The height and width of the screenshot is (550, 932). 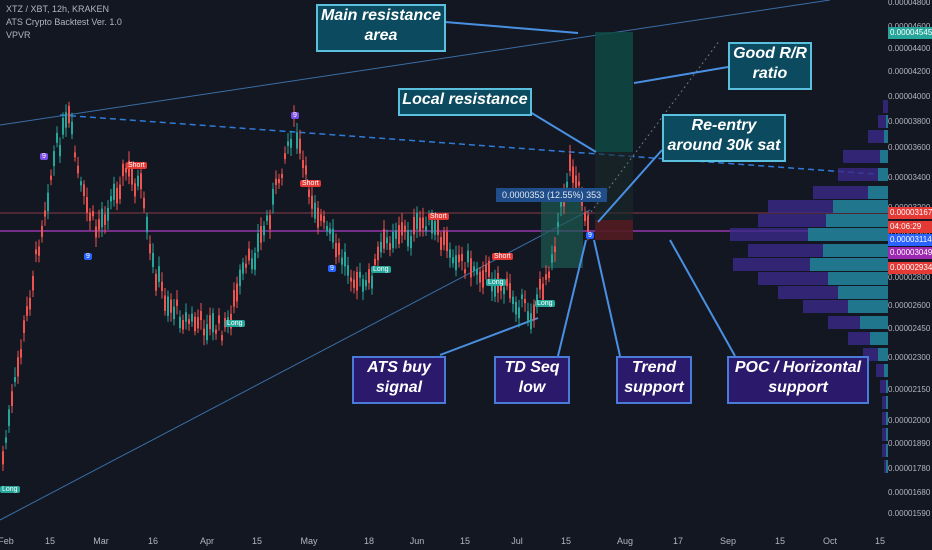 I want to click on indicator-ats: ATS Crypto Backtest Ver. 1.0, so click(x=64, y=22).